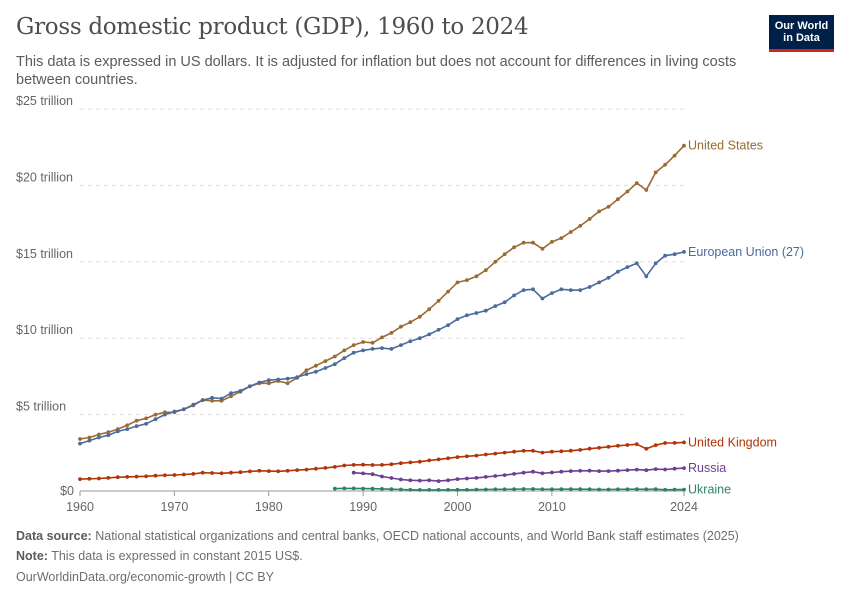 Image resolution: width=850 pixels, height=600 pixels. I want to click on series-line-ukraine, so click(509, 489).